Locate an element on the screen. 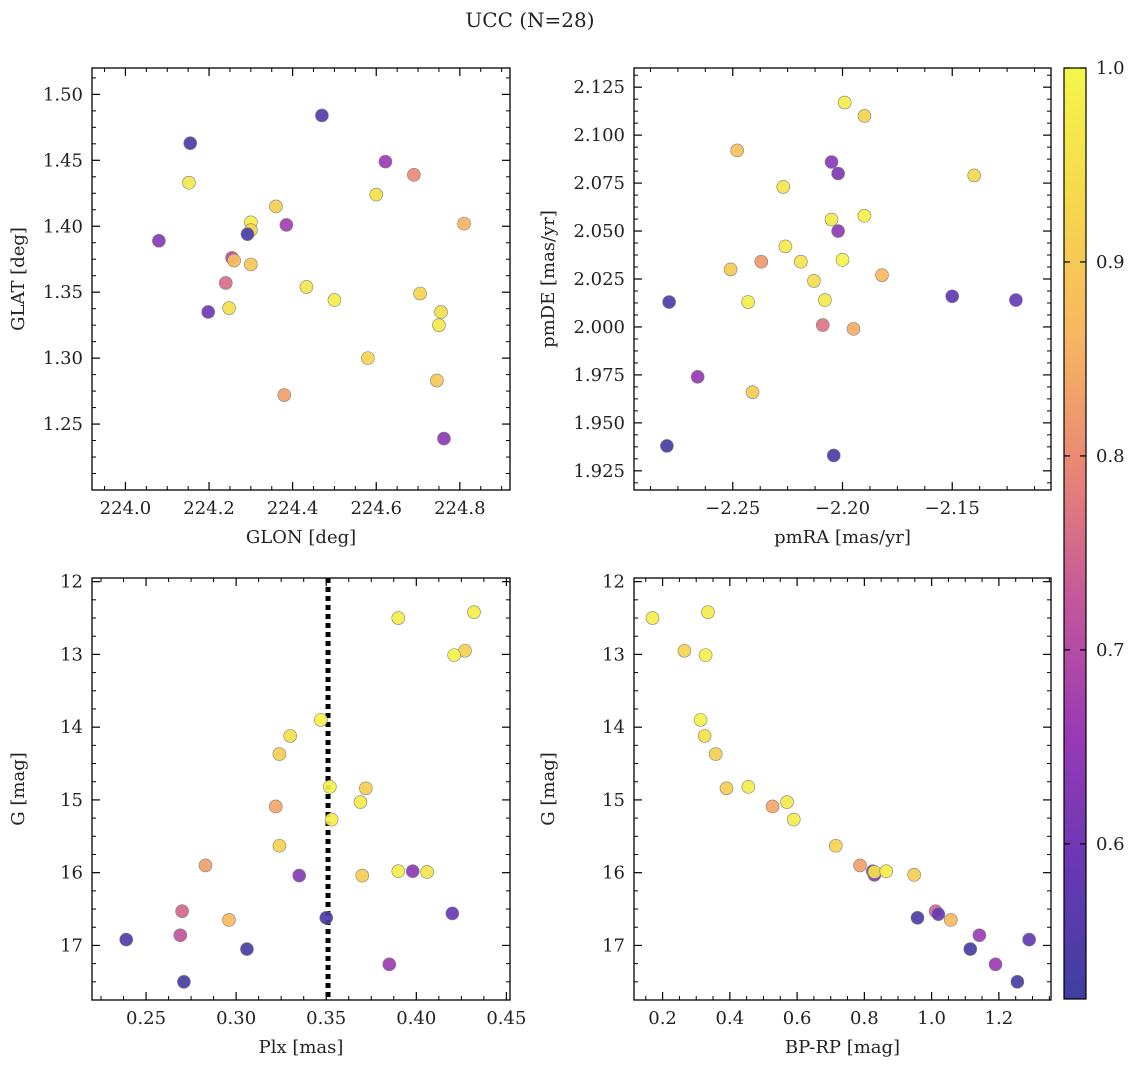 The image size is (1136, 1067). x-tick-label: 0.25 is located at coordinates (146, 1018).